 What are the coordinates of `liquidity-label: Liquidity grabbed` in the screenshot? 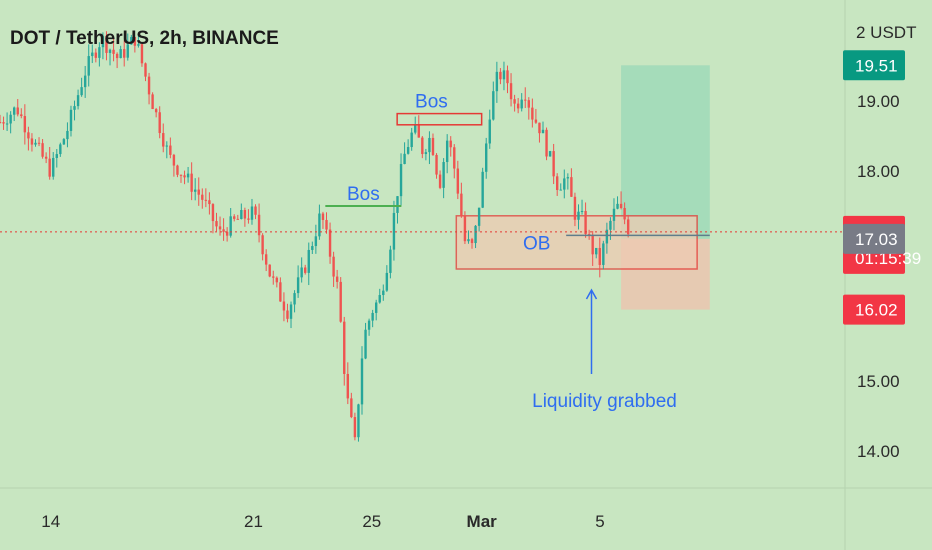 It's located at (604, 401).